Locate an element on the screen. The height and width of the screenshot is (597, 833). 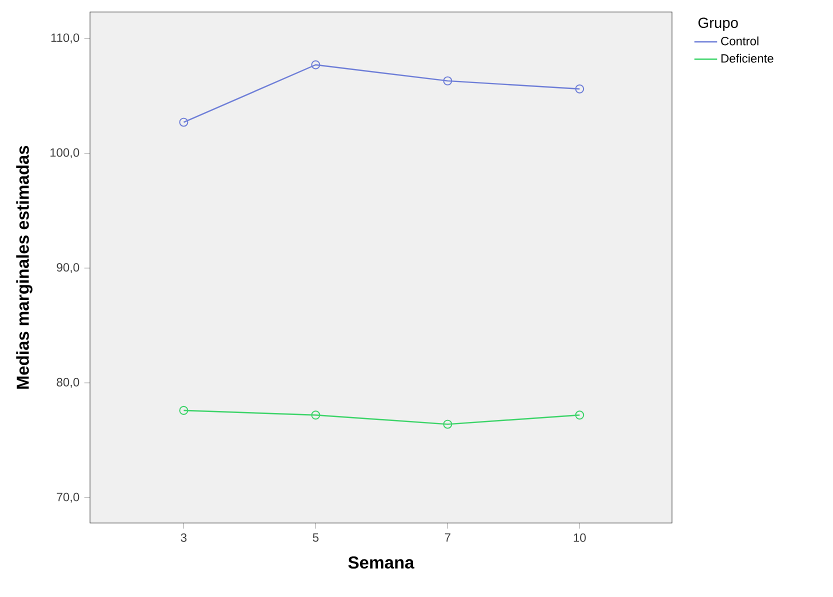
legend-label: Control is located at coordinates (739, 41).